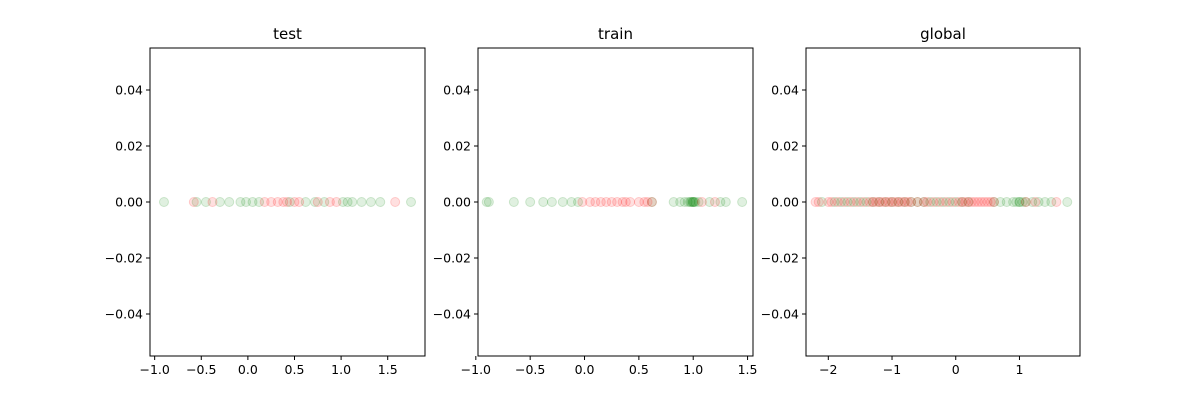  What do you see at coordinates (615, 34) in the screenshot?
I see `subplot-title: train` at bounding box center [615, 34].